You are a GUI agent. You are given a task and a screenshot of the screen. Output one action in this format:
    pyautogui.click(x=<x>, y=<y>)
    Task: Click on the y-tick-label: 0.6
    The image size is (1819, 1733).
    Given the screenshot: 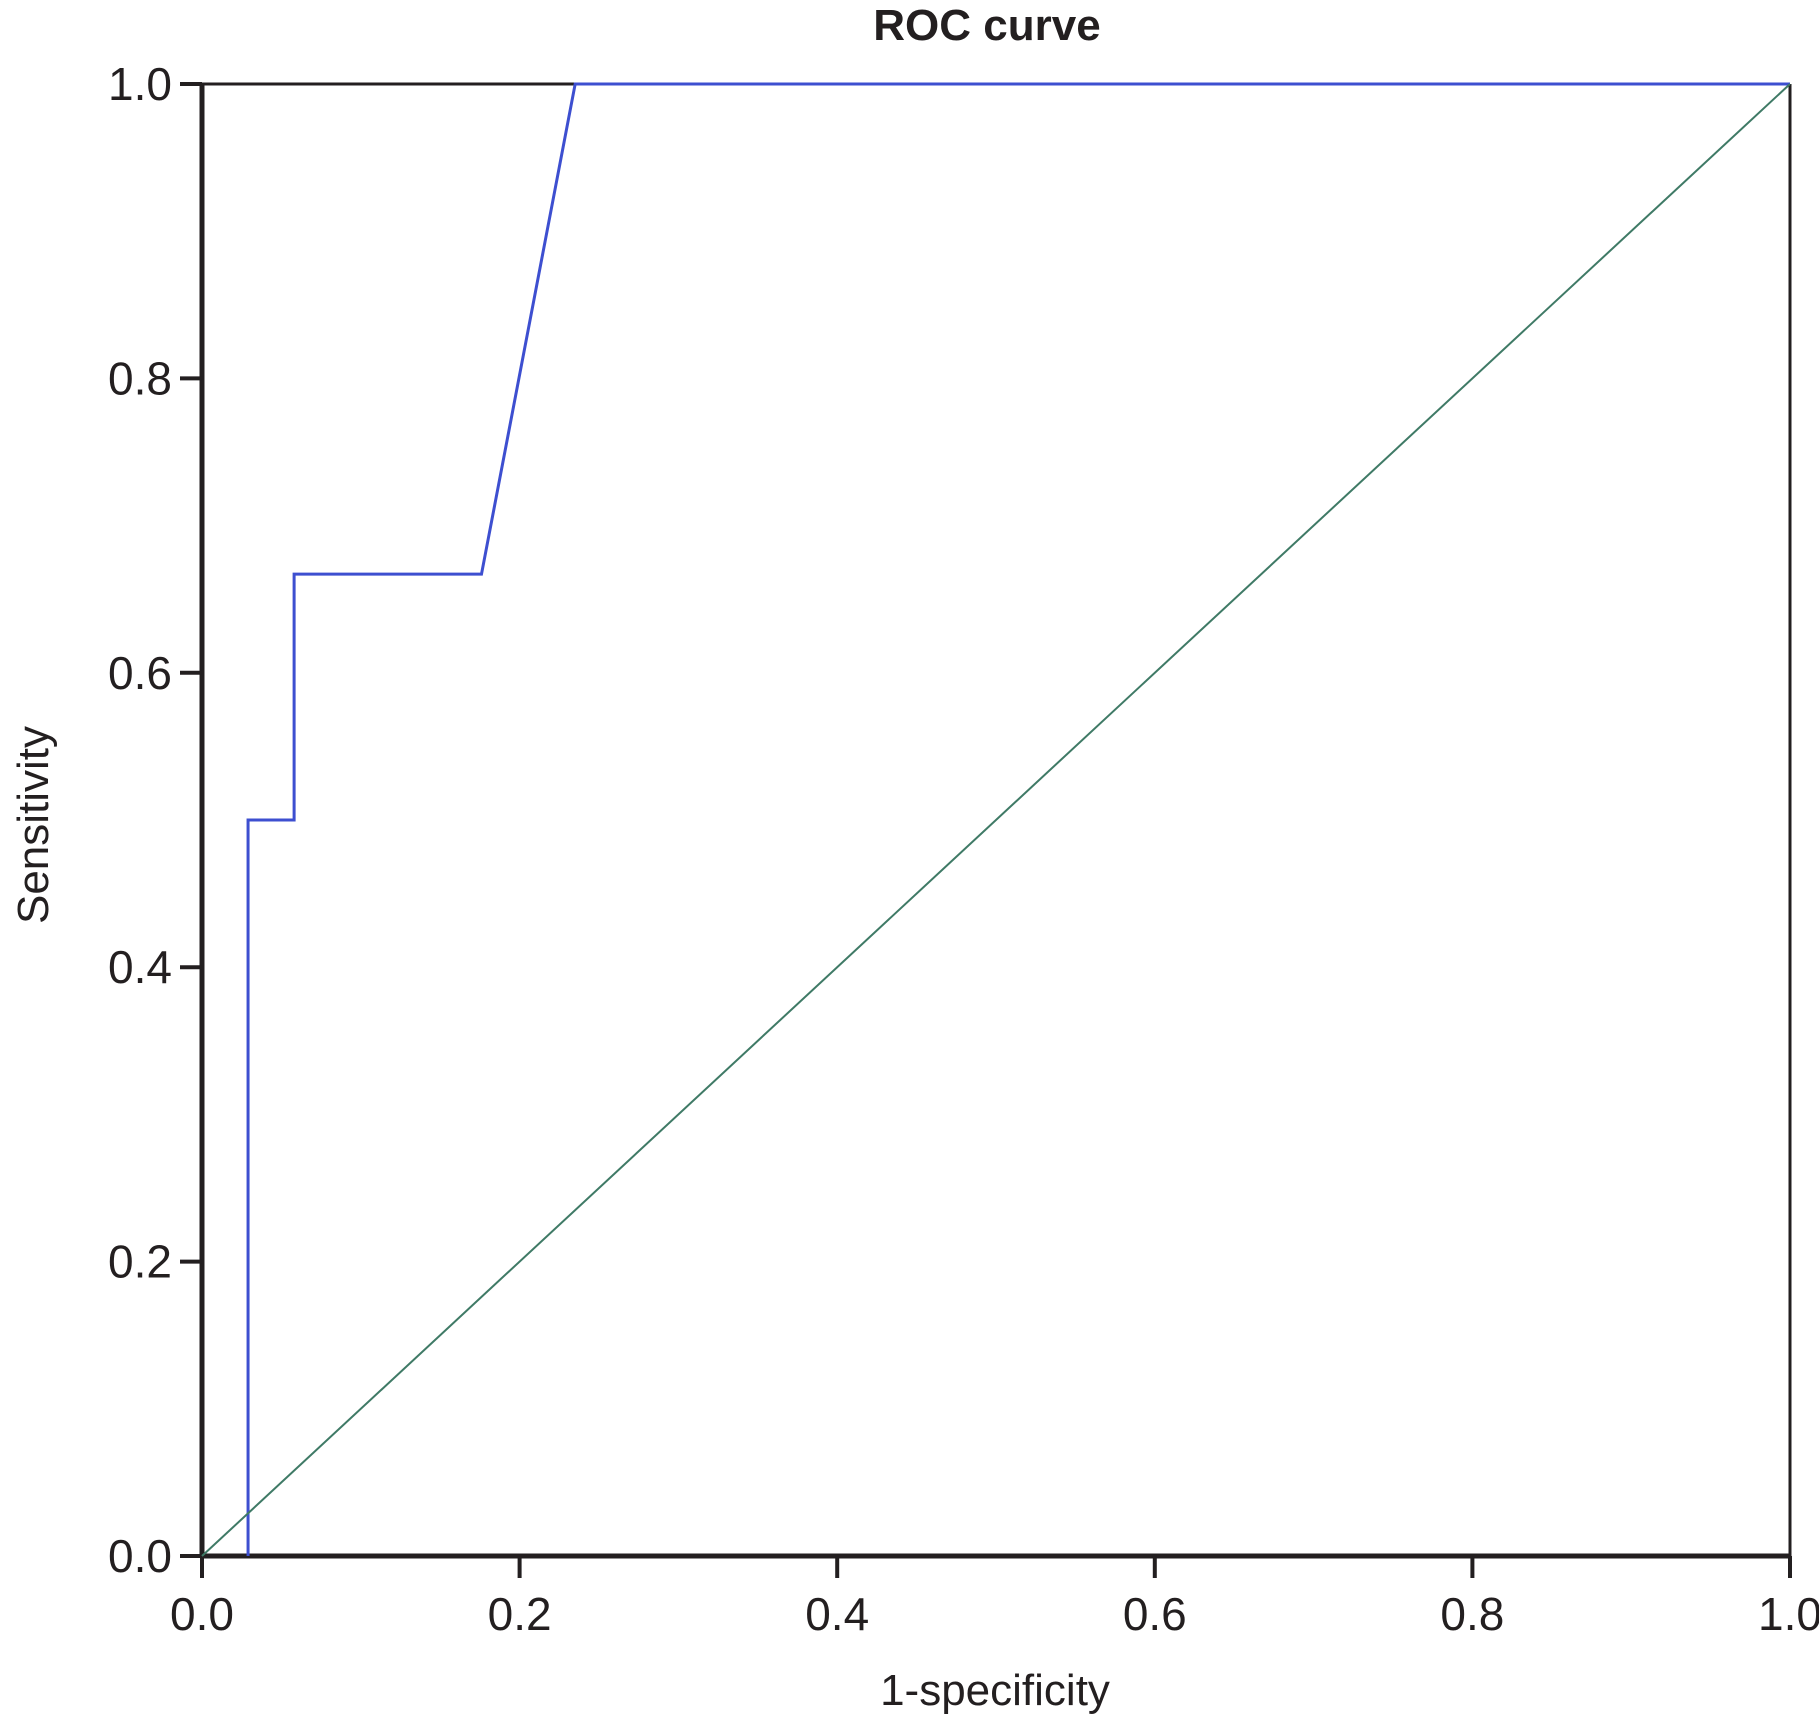 What is the action you would take?
    pyautogui.click(x=140, y=673)
    